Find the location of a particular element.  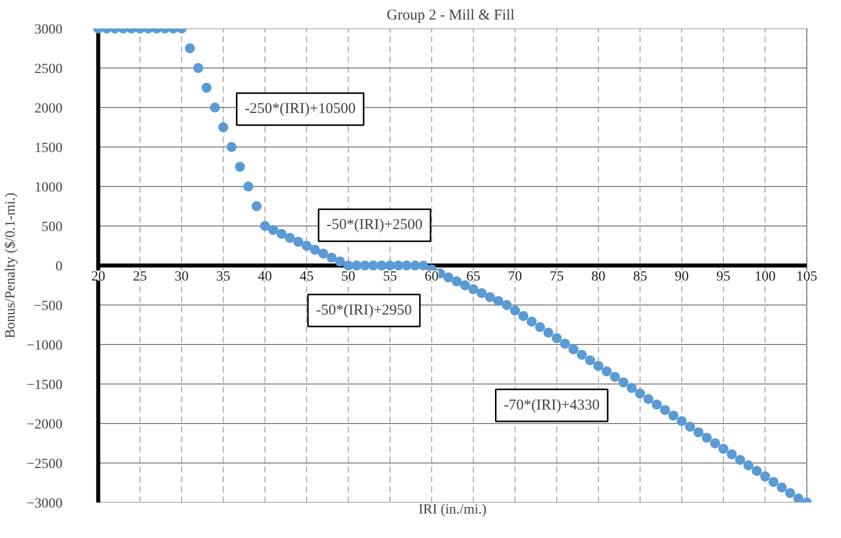

x-tick-label: 55 is located at coordinates (389, 277).